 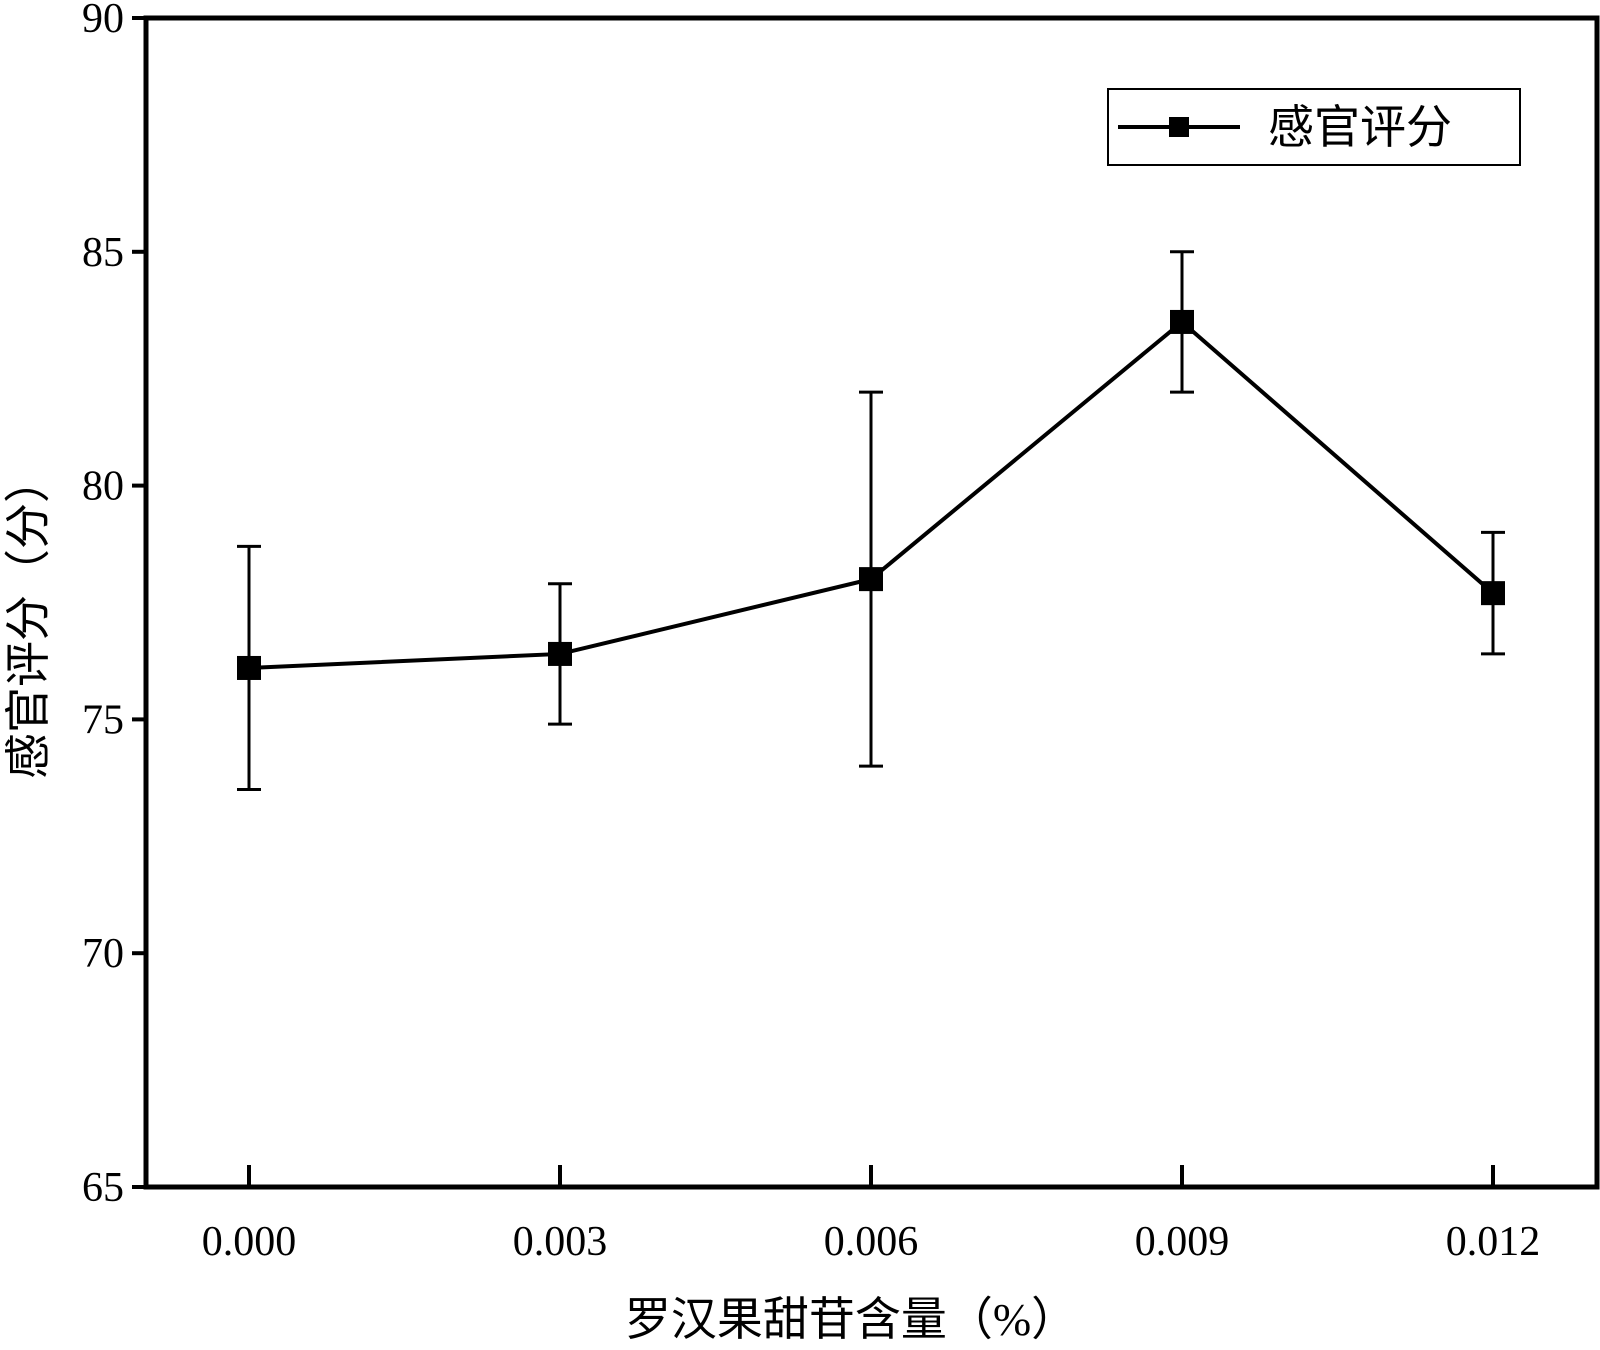 What do you see at coordinates (851, 1319) in the screenshot?
I see `x-axis-title: 罗汉果甜苷含量（%）` at bounding box center [851, 1319].